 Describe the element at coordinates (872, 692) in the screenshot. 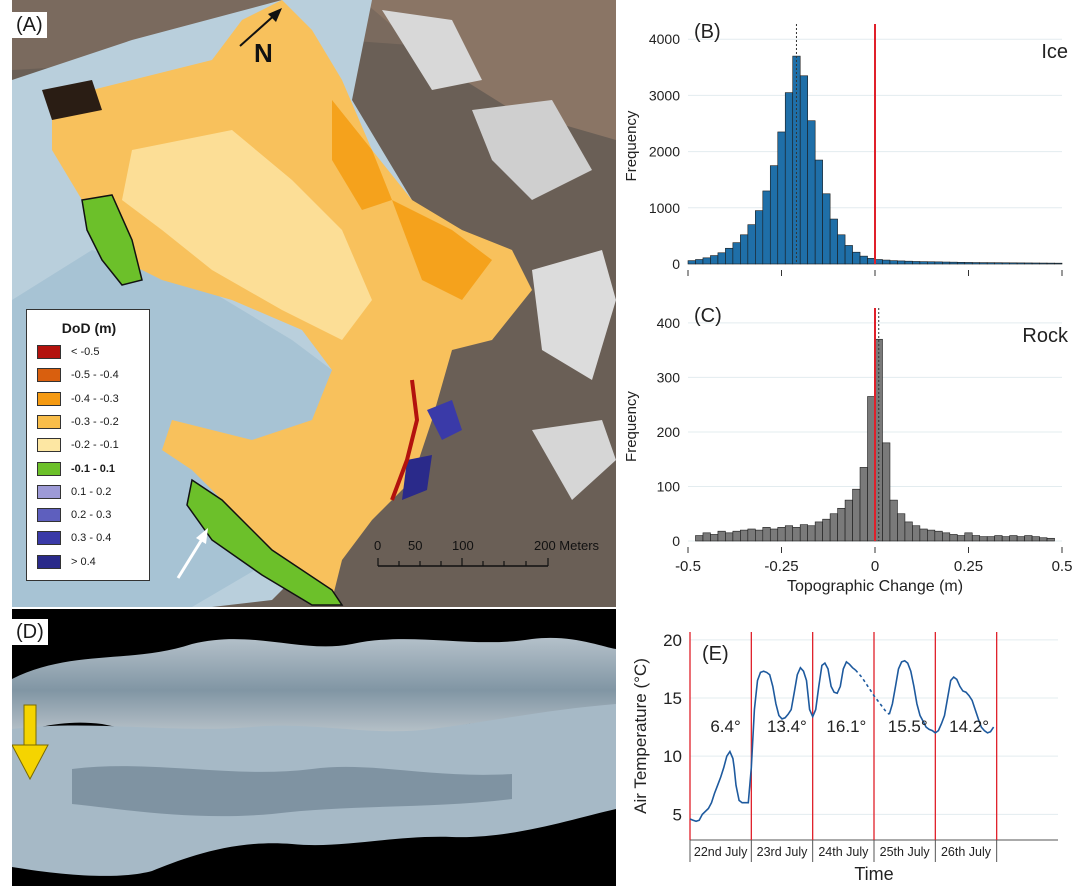

I see `temperature-gap-line` at that location.